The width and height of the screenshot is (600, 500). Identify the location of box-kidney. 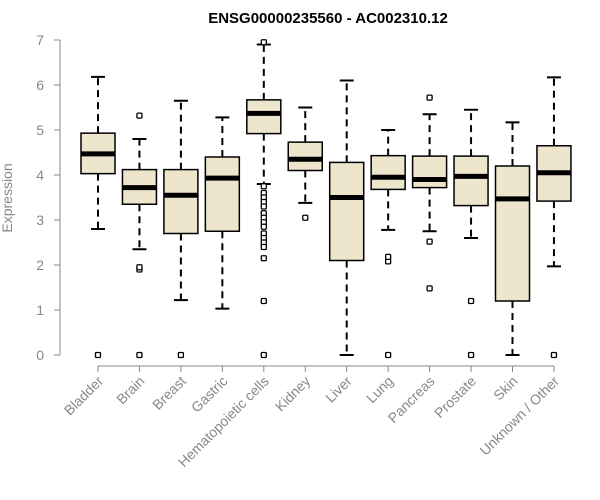
(305, 163).